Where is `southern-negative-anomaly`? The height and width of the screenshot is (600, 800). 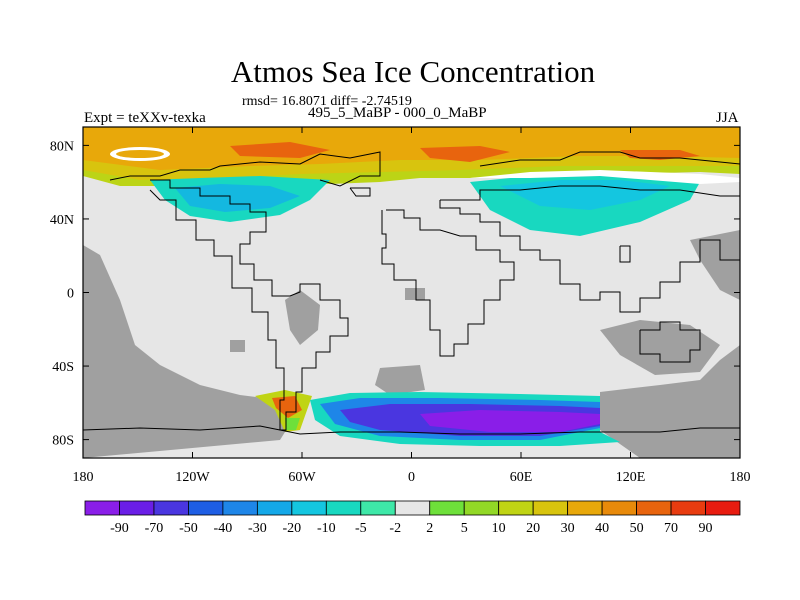 southern-negative-anomaly is located at coordinates (465, 419).